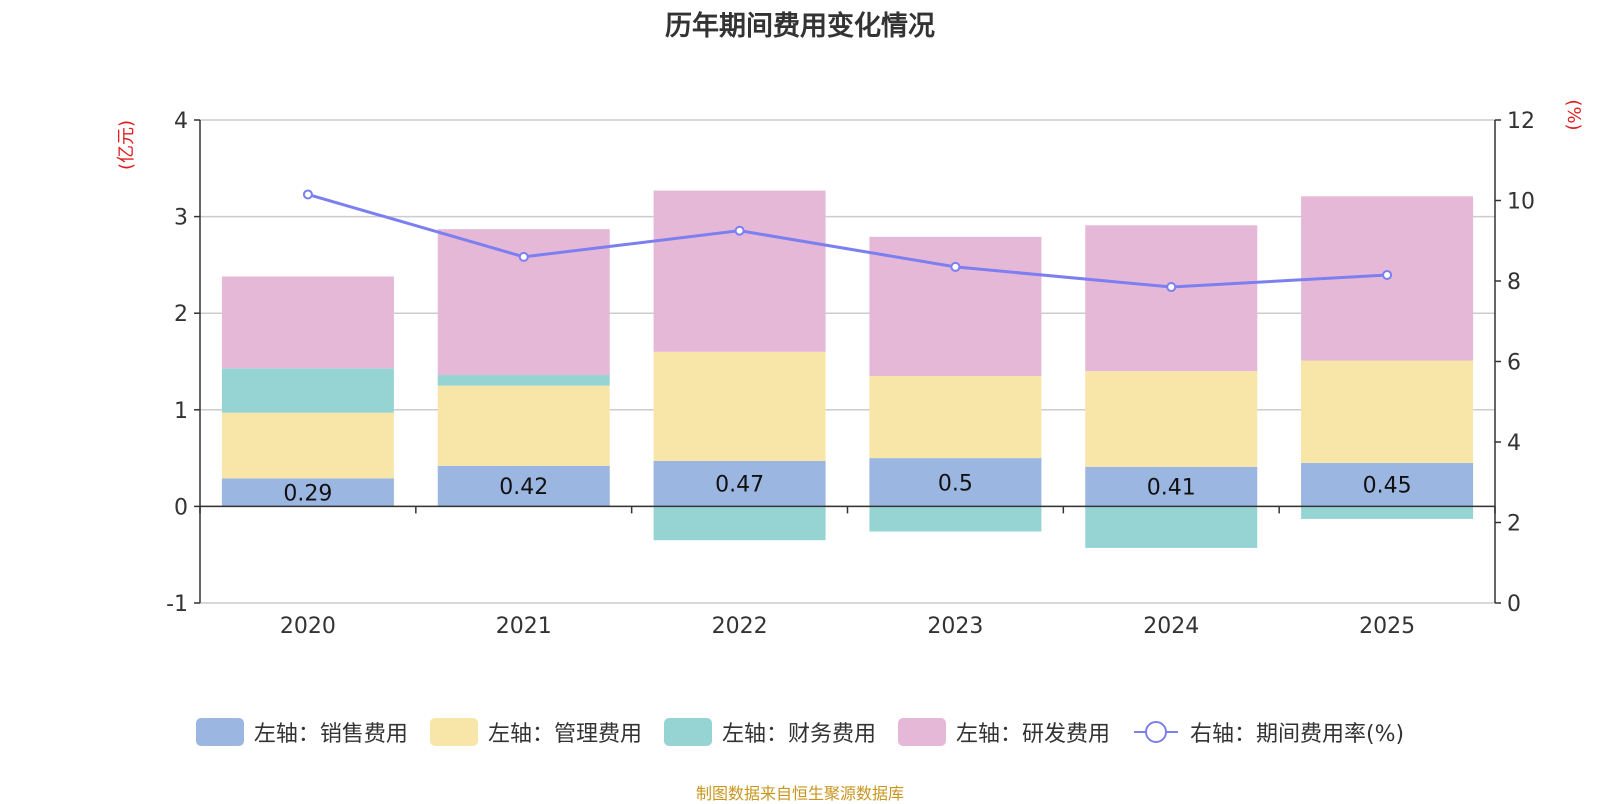 This screenshot has width=1600, height=804. I want to click on bar-data-label: 0.42, so click(523, 487).